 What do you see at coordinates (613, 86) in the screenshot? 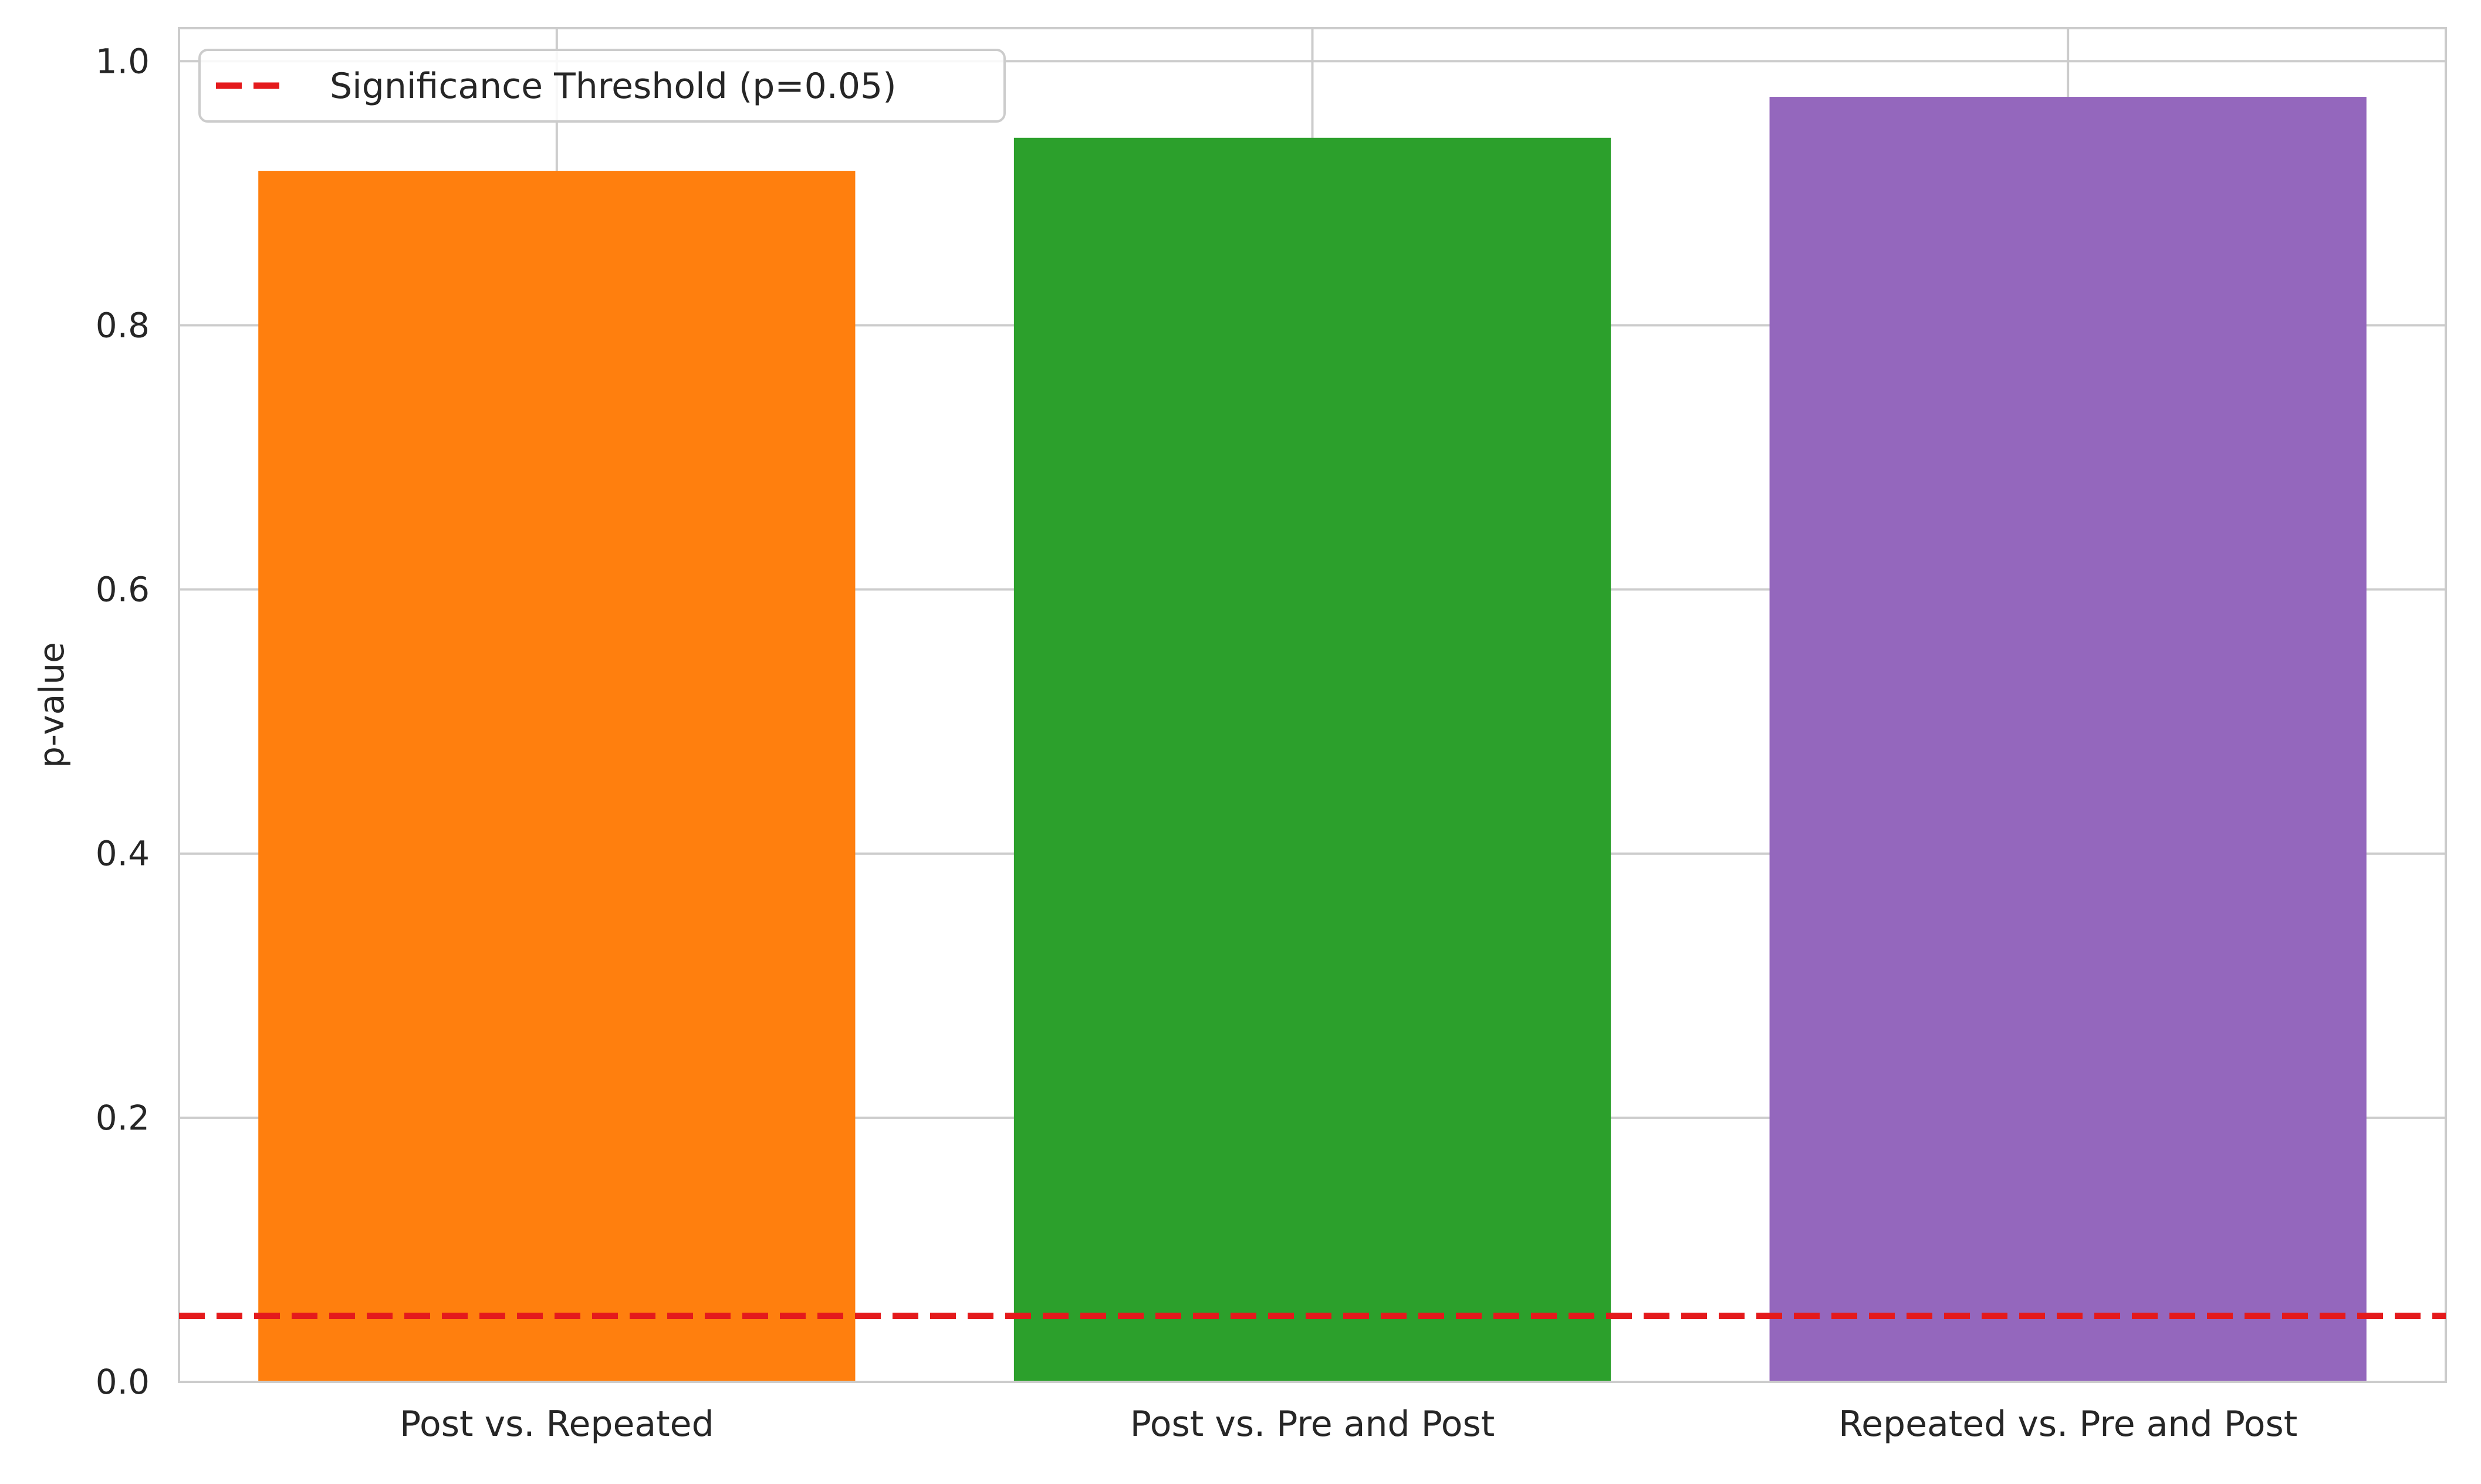
I see `legend-label: Significance Threshold (p=0.05)` at bounding box center [613, 86].